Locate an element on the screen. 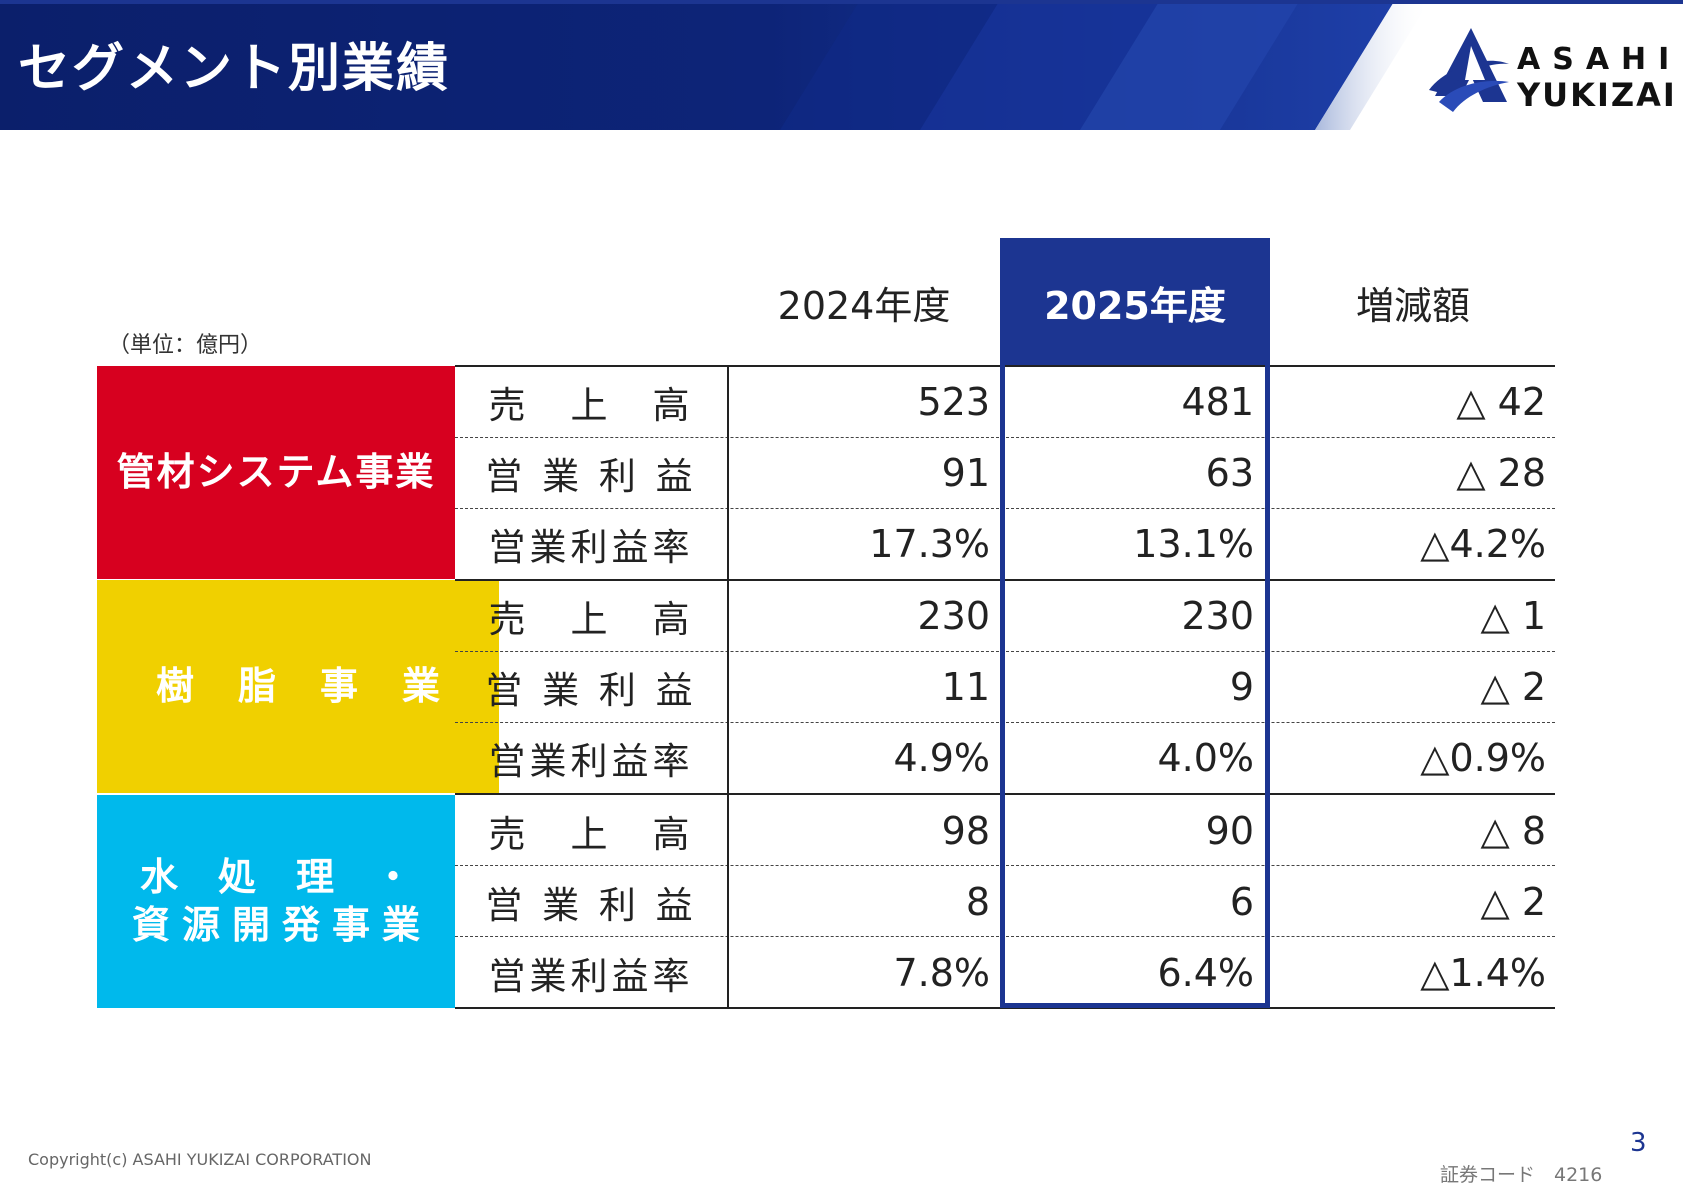 The image size is (1683, 1191). segment-resin: 樹脂事業 is located at coordinates (298, 686).